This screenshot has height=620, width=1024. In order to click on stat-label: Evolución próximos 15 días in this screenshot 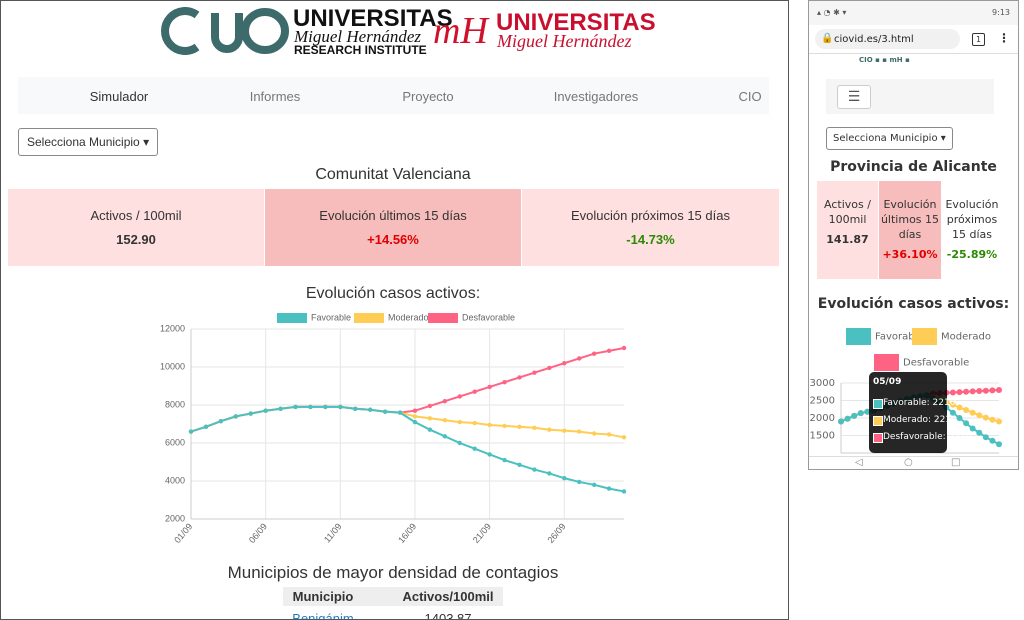, I will do `click(650, 215)`.